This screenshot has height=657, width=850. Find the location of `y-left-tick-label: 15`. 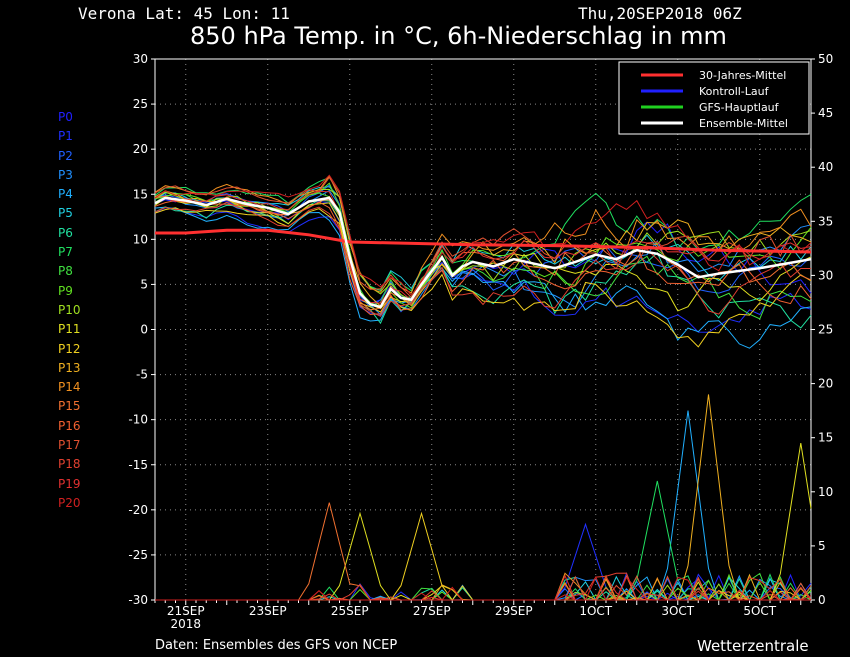

y-left-tick-label: 15 is located at coordinates (140, 194).